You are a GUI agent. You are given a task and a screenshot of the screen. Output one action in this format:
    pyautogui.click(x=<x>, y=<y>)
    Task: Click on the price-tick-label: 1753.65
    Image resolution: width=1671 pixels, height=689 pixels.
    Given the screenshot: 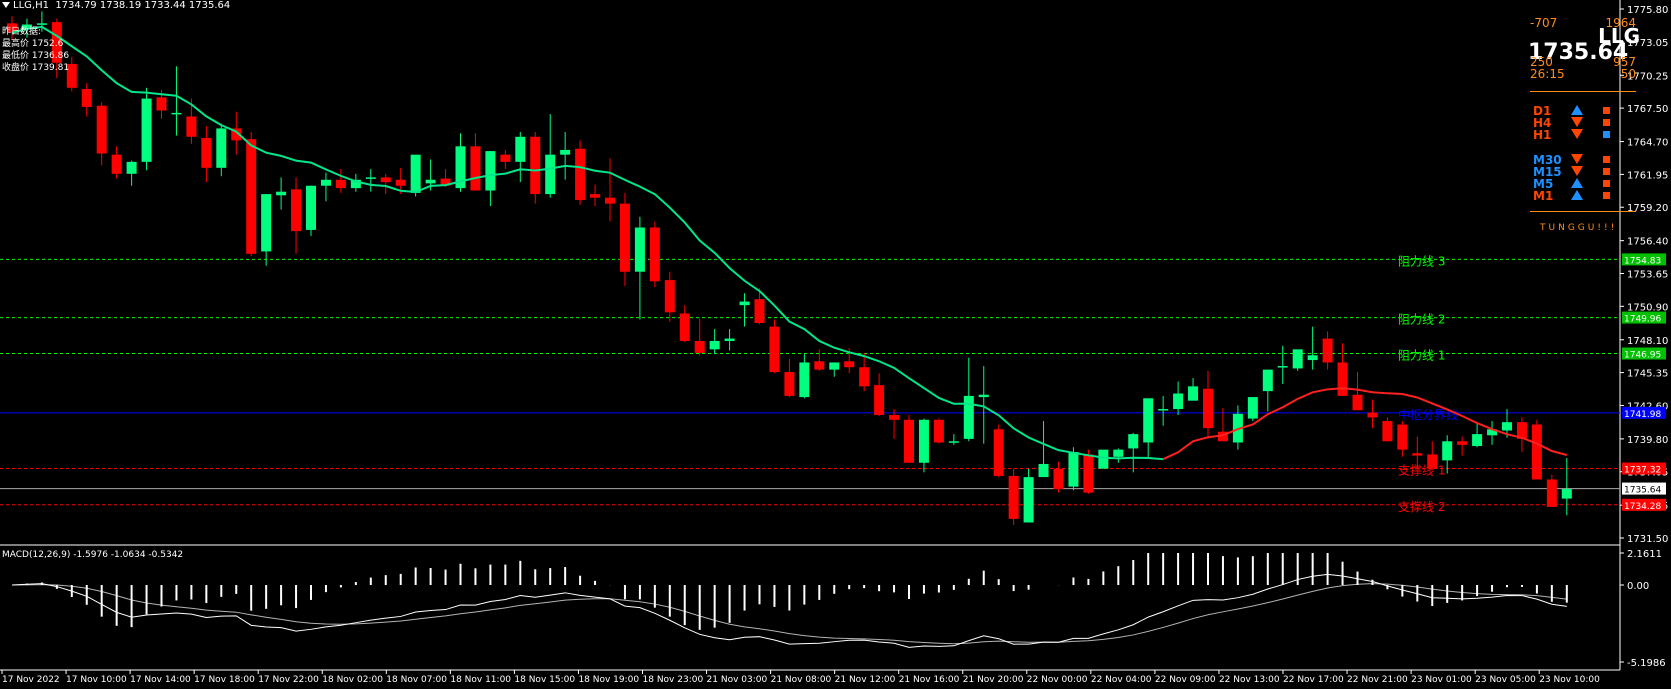 What is the action you would take?
    pyautogui.click(x=1647, y=275)
    